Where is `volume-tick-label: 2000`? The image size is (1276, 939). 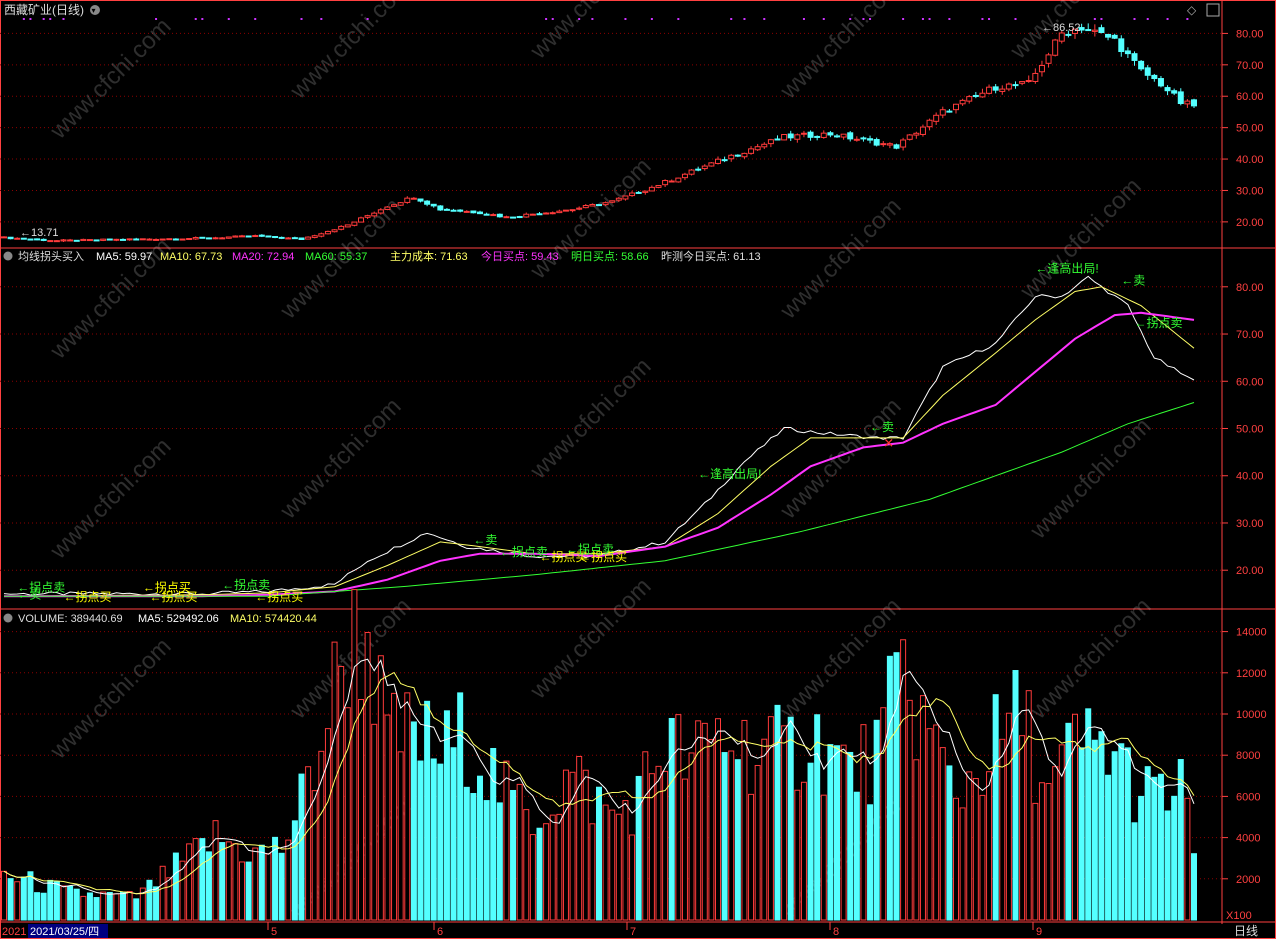 volume-tick-label: 2000 is located at coordinates (1248, 880).